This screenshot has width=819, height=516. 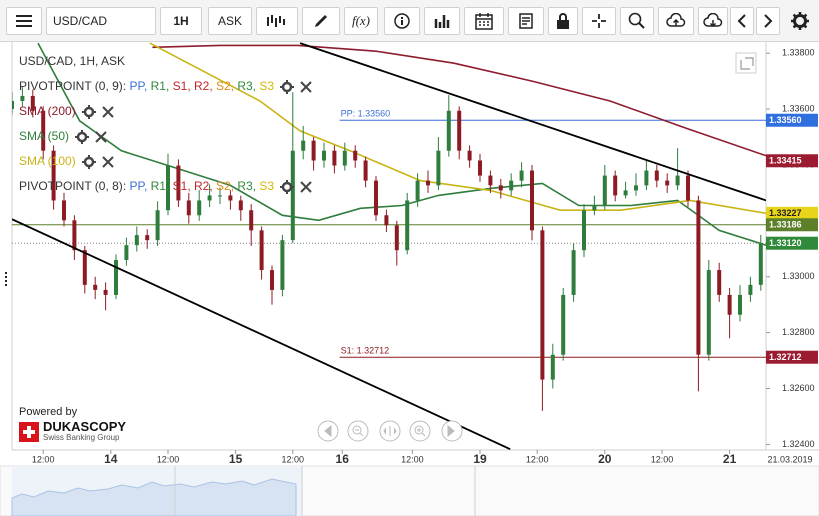 I want to click on price-tag-label: 1.33186, so click(x=785, y=225).